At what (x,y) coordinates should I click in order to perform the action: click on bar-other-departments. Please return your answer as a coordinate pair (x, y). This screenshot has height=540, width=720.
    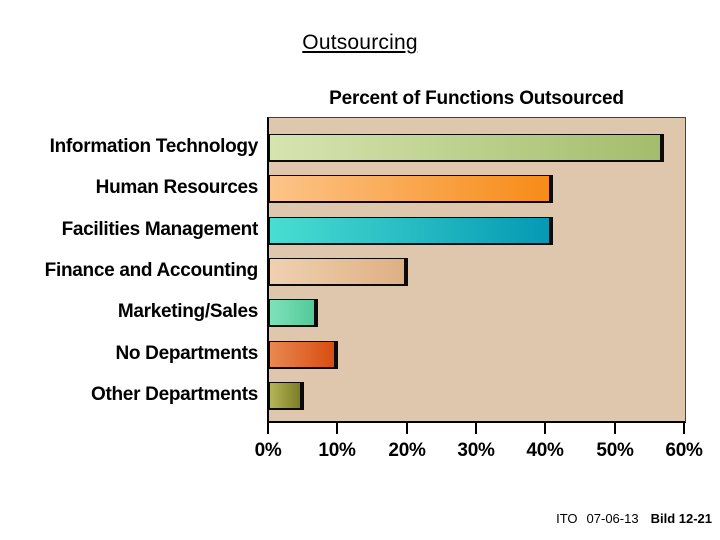
    Looking at the image, I should click on (286, 396).